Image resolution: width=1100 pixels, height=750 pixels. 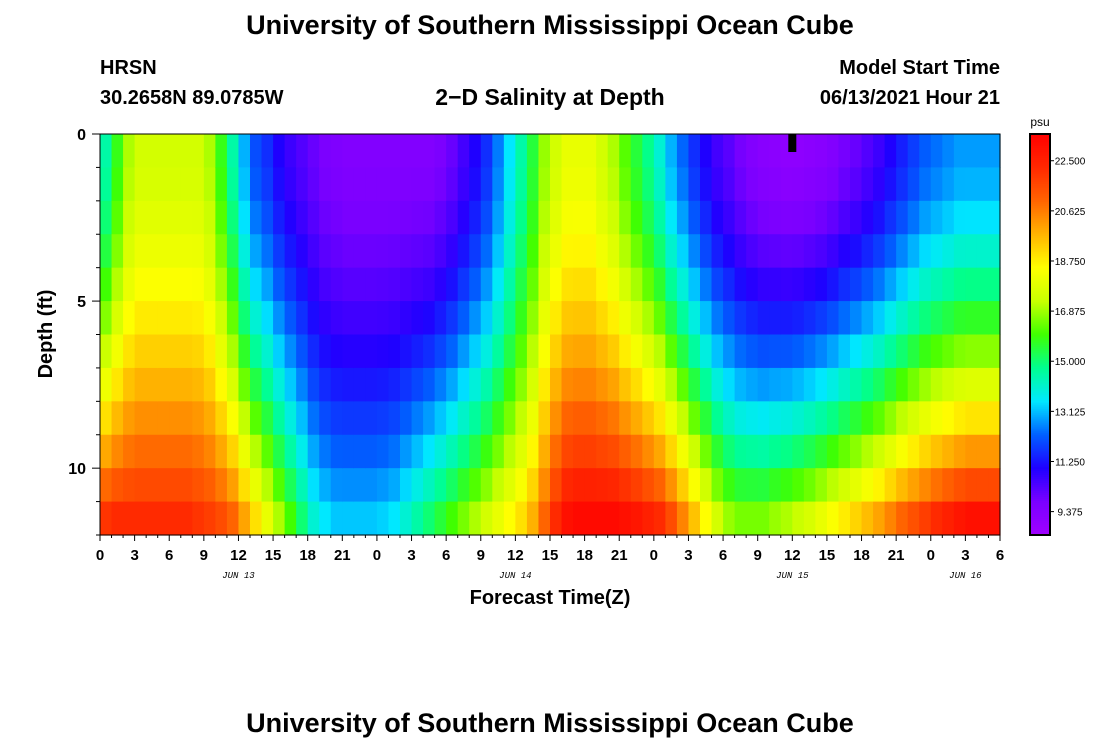 What do you see at coordinates (515, 576) in the screenshot?
I see `date-label: JUN 14` at bounding box center [515, 576].